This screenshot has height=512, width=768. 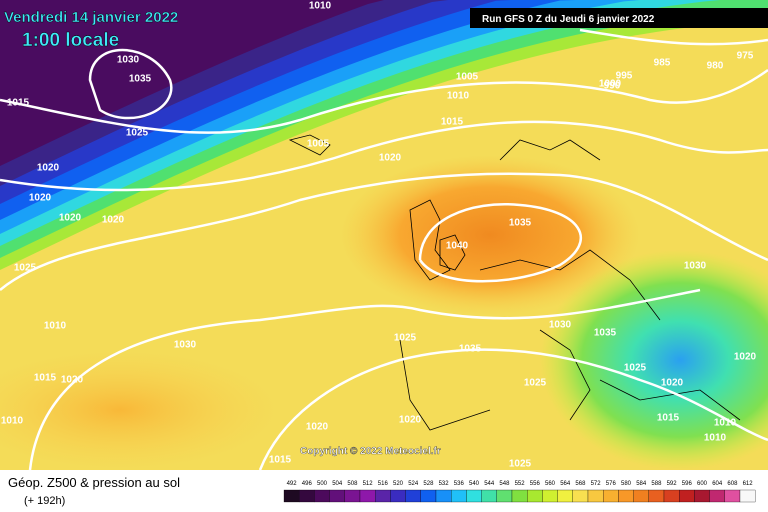 I want to click on colorbar-label: 540, so click(x=474, y=484).